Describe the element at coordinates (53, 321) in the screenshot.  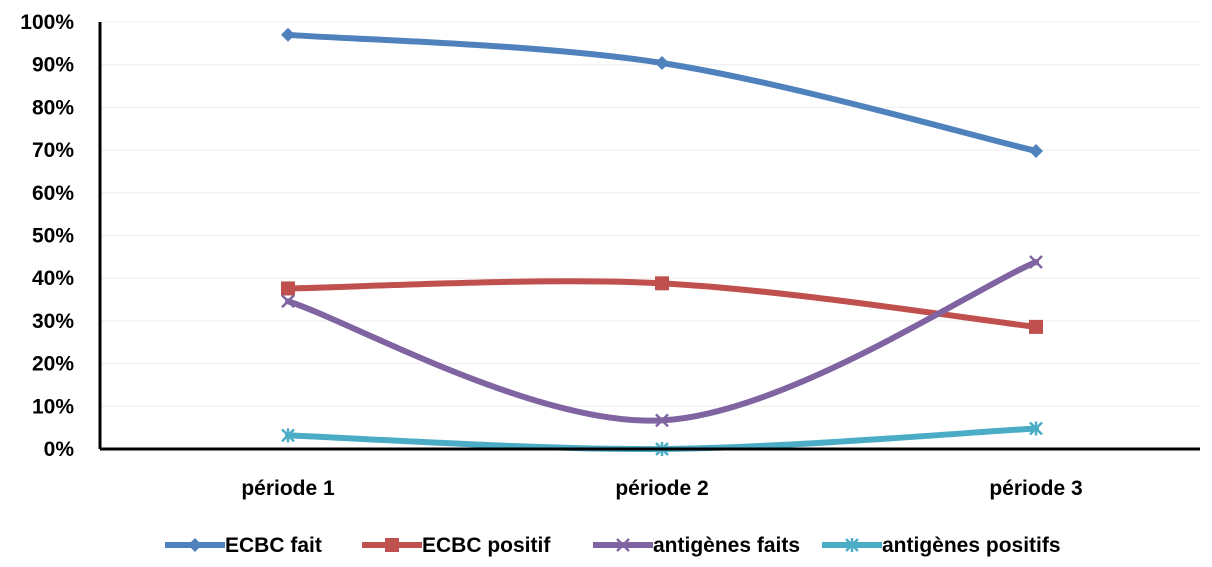
I see `y-tick-label: 30%` at that location.